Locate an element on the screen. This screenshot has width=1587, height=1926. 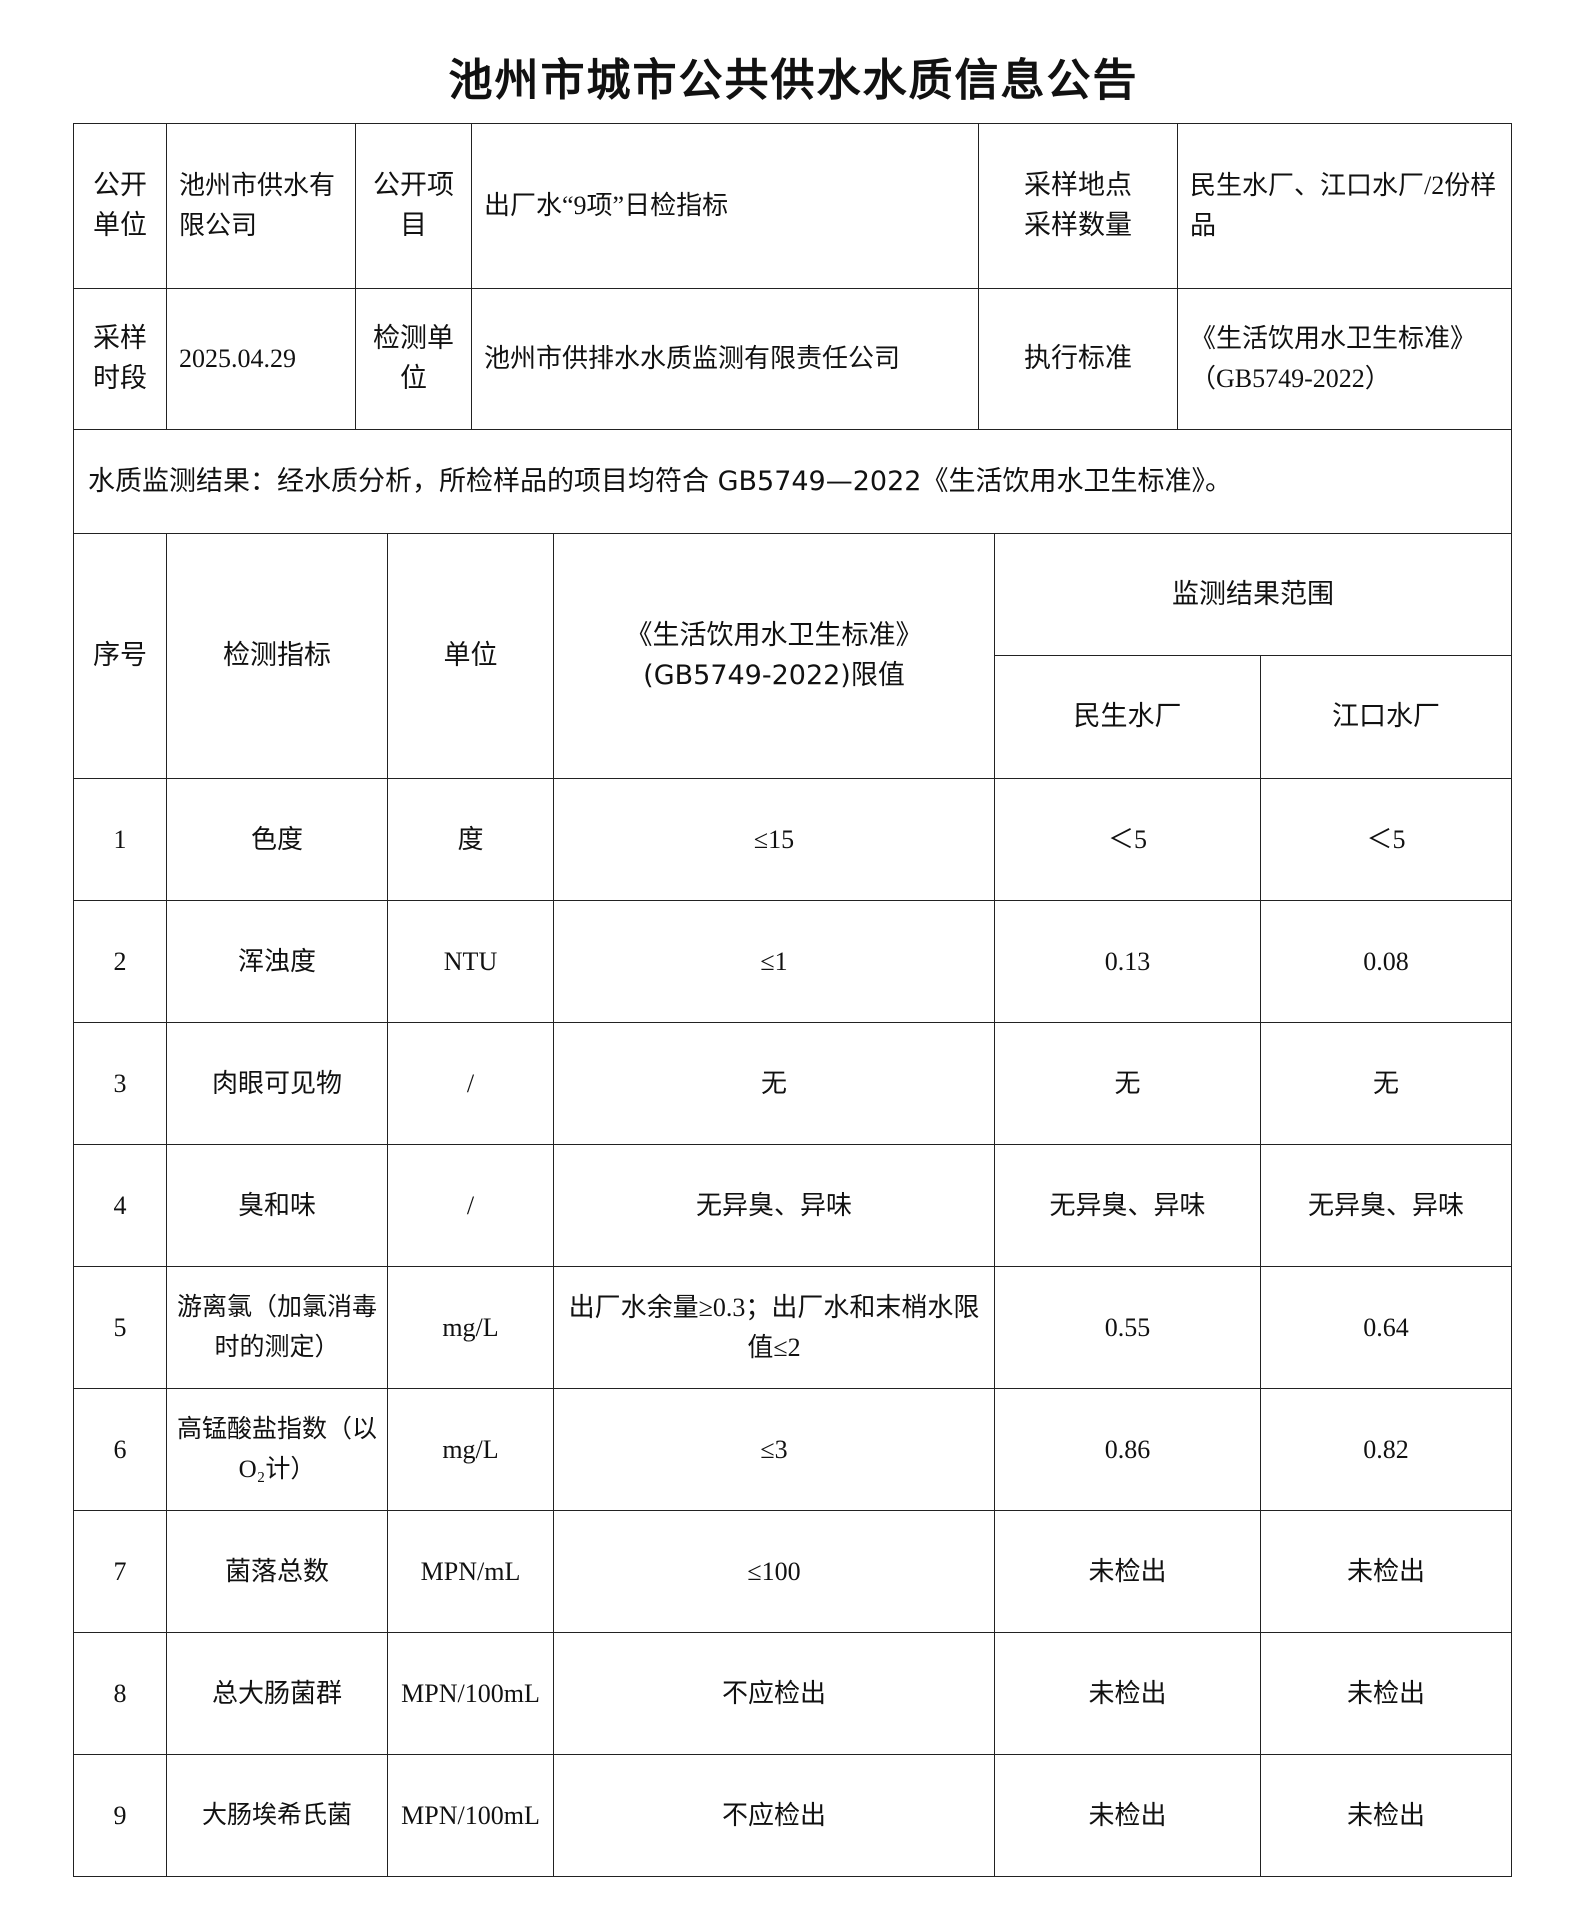
header-plant-jiangkou: 江口水厂 is located at coordinates (1386, 717).